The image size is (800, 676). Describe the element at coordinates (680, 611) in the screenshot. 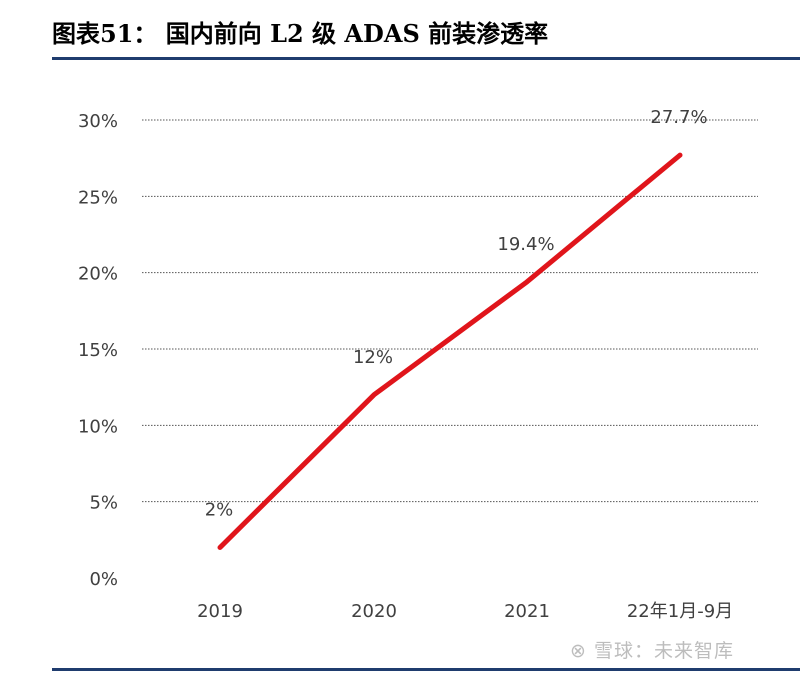

I see `x-tick-label: 22年1月-9月` at that location.